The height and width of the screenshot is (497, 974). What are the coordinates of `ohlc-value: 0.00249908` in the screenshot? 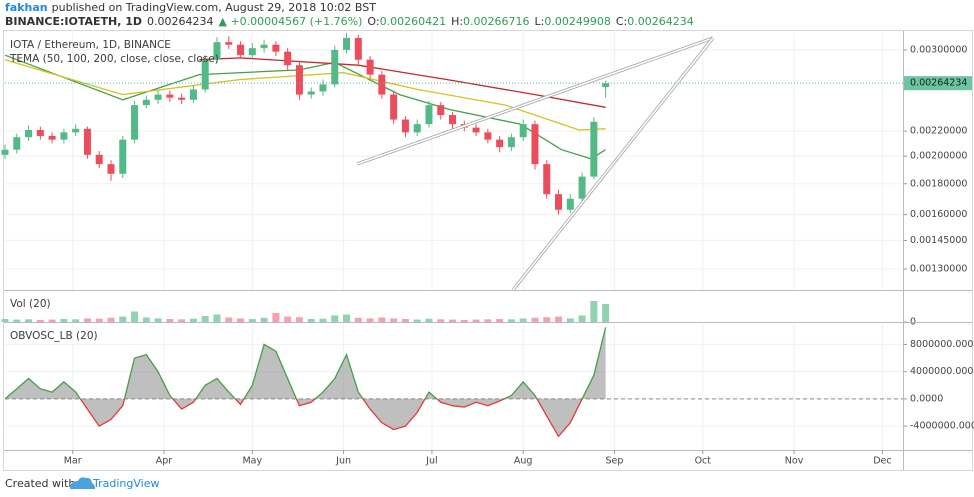 It's located at (577, 21).